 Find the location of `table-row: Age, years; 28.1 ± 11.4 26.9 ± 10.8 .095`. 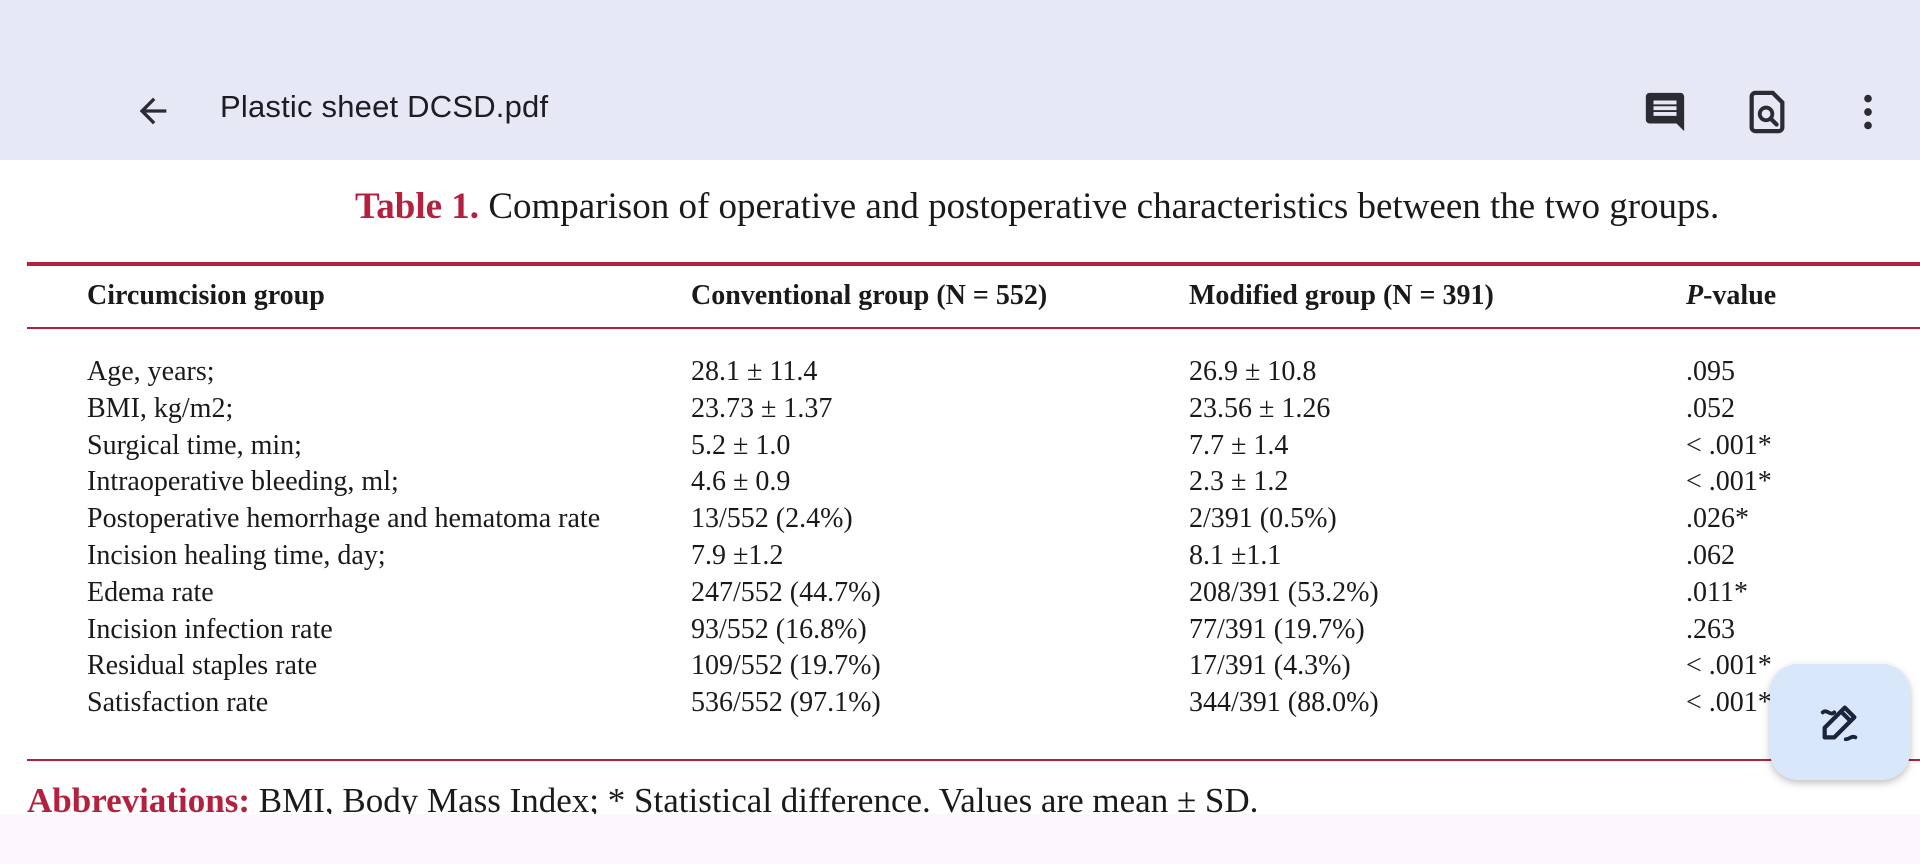

table-row: Age, years; 28.1 ± 11.4 26.9 ± 10.8 .095 is located at coordinates (960, 372).